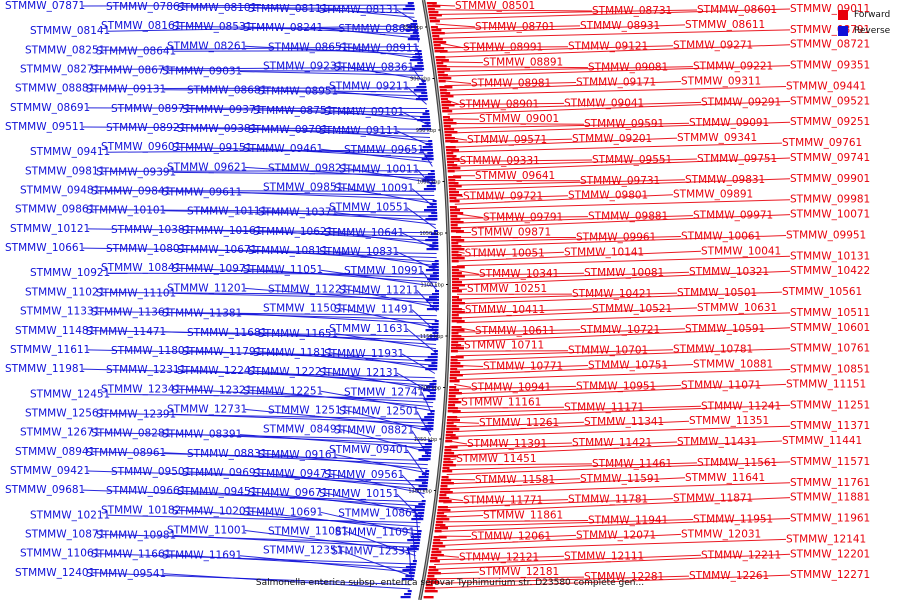 The width and height of the screenshot is (900, 600). I want to click on reverse-gene-label: STMMW_09861, so click(55, 210).